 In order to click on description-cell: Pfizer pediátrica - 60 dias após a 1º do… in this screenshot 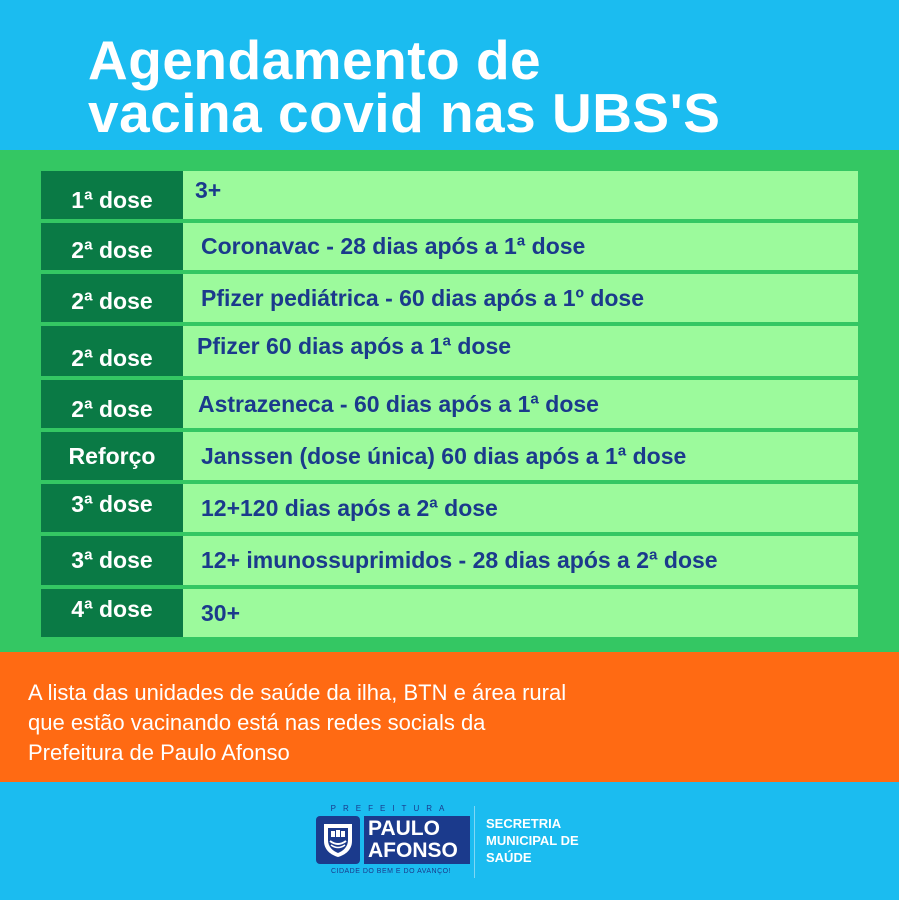, I will do `click(520, 298)`.